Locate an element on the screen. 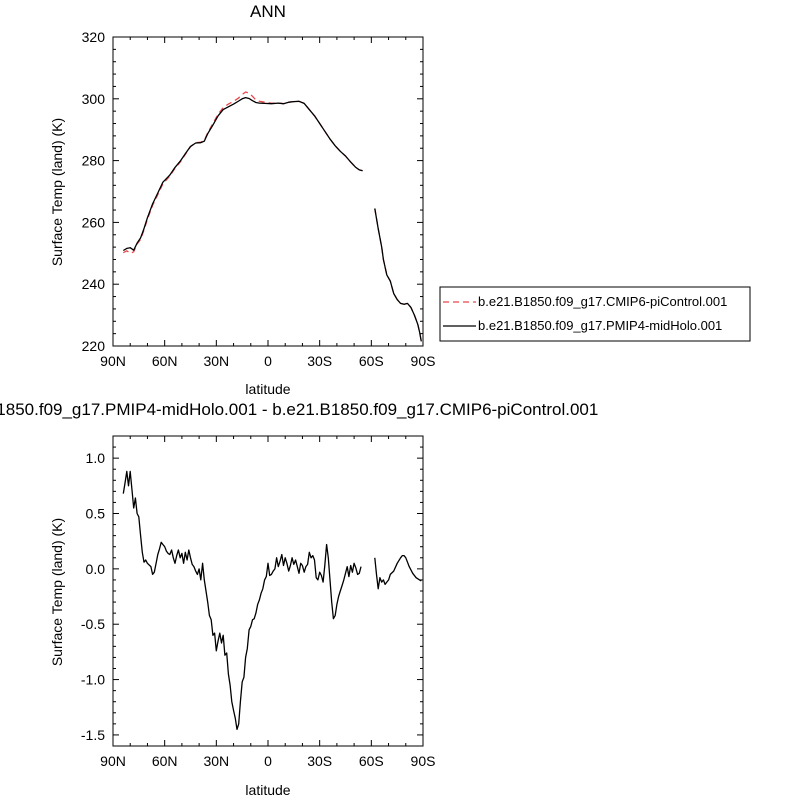 The width and height of the screenshot is (800, 800). bottom-y-tick-label: -1.5 is located at coordinates (93, 735).